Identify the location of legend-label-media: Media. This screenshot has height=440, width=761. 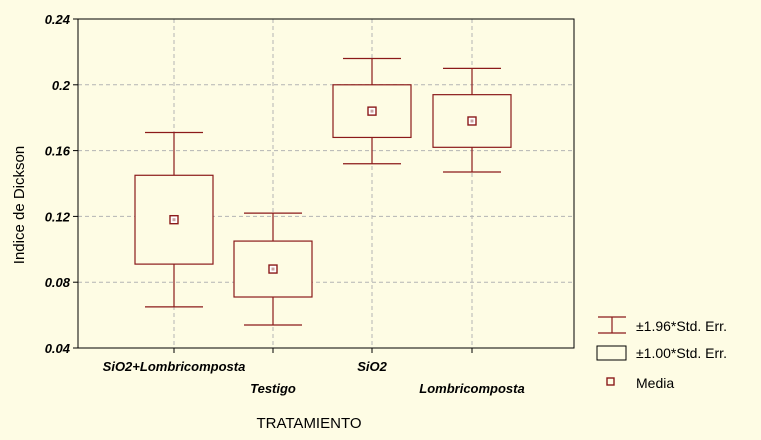
(655, 383).